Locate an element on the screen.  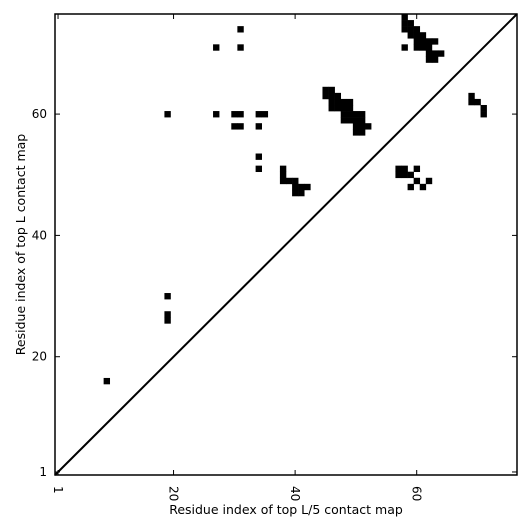
y-tick-label: 40 is located at coordinates (39, 235).